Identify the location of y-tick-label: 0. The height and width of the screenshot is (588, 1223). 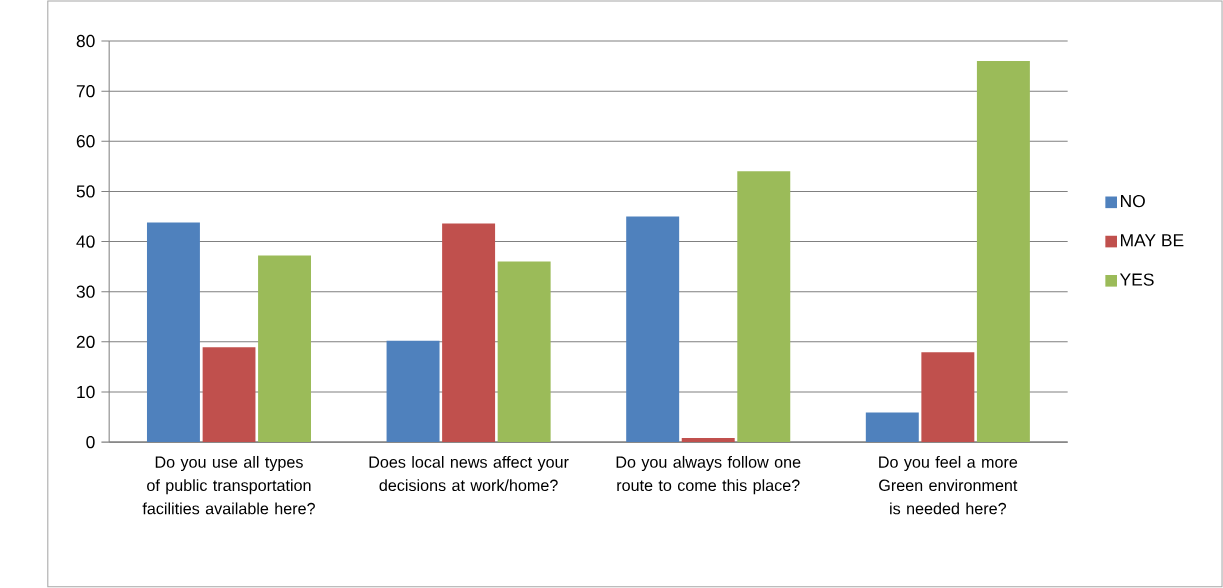
(90, 442).